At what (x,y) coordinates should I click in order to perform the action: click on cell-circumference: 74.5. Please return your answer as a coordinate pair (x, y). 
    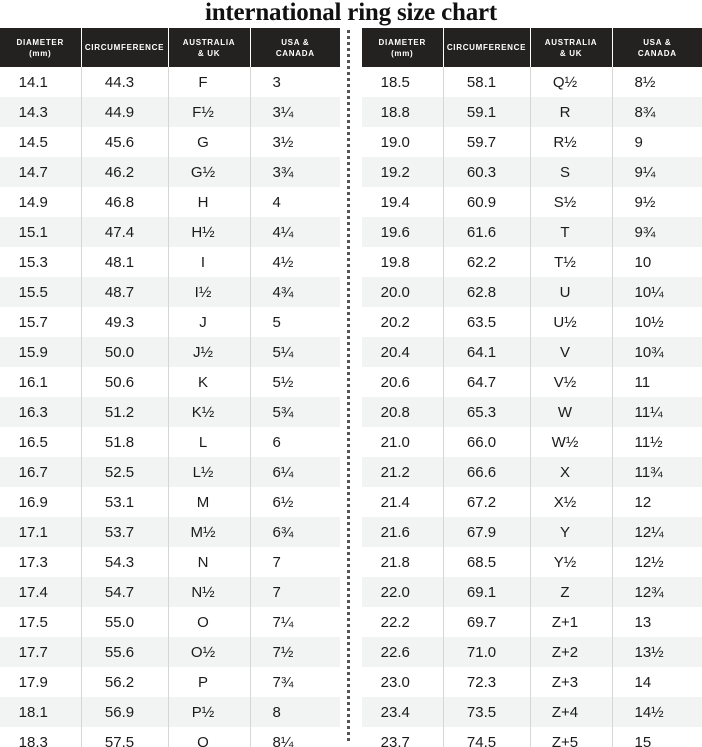
    Looking at the image, I should click on (487, 737).